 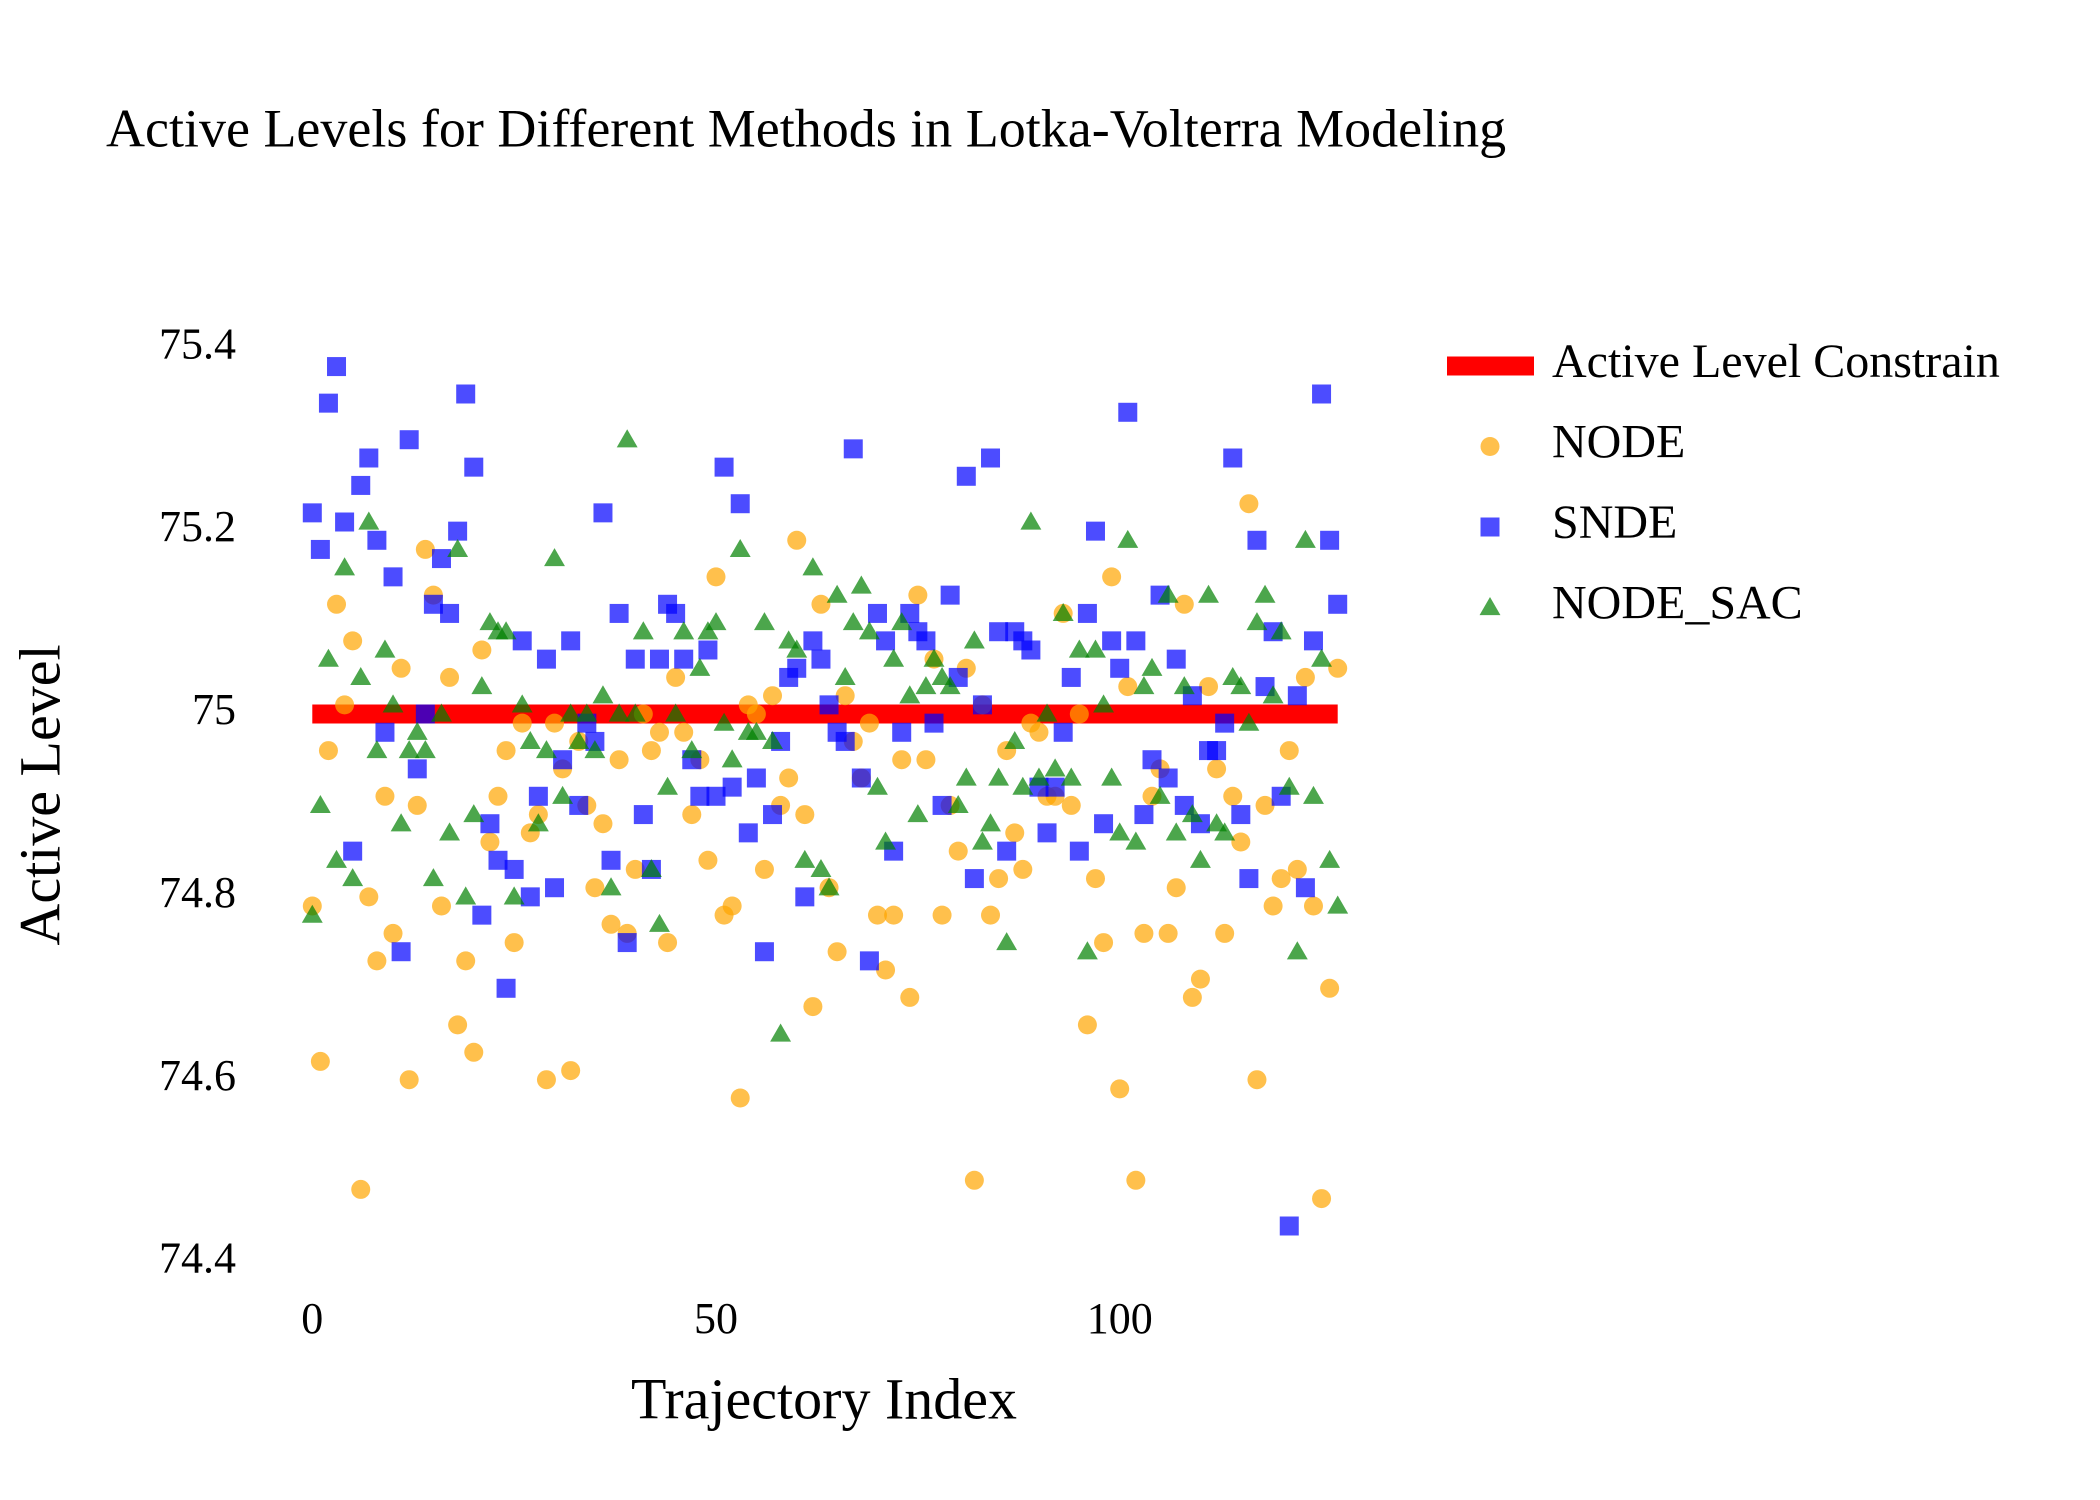 What do you see at coordinates (1677, 603) in the screenshot?
I see `legend-label: NODE_SAC` at bounding box center [1677, 603].